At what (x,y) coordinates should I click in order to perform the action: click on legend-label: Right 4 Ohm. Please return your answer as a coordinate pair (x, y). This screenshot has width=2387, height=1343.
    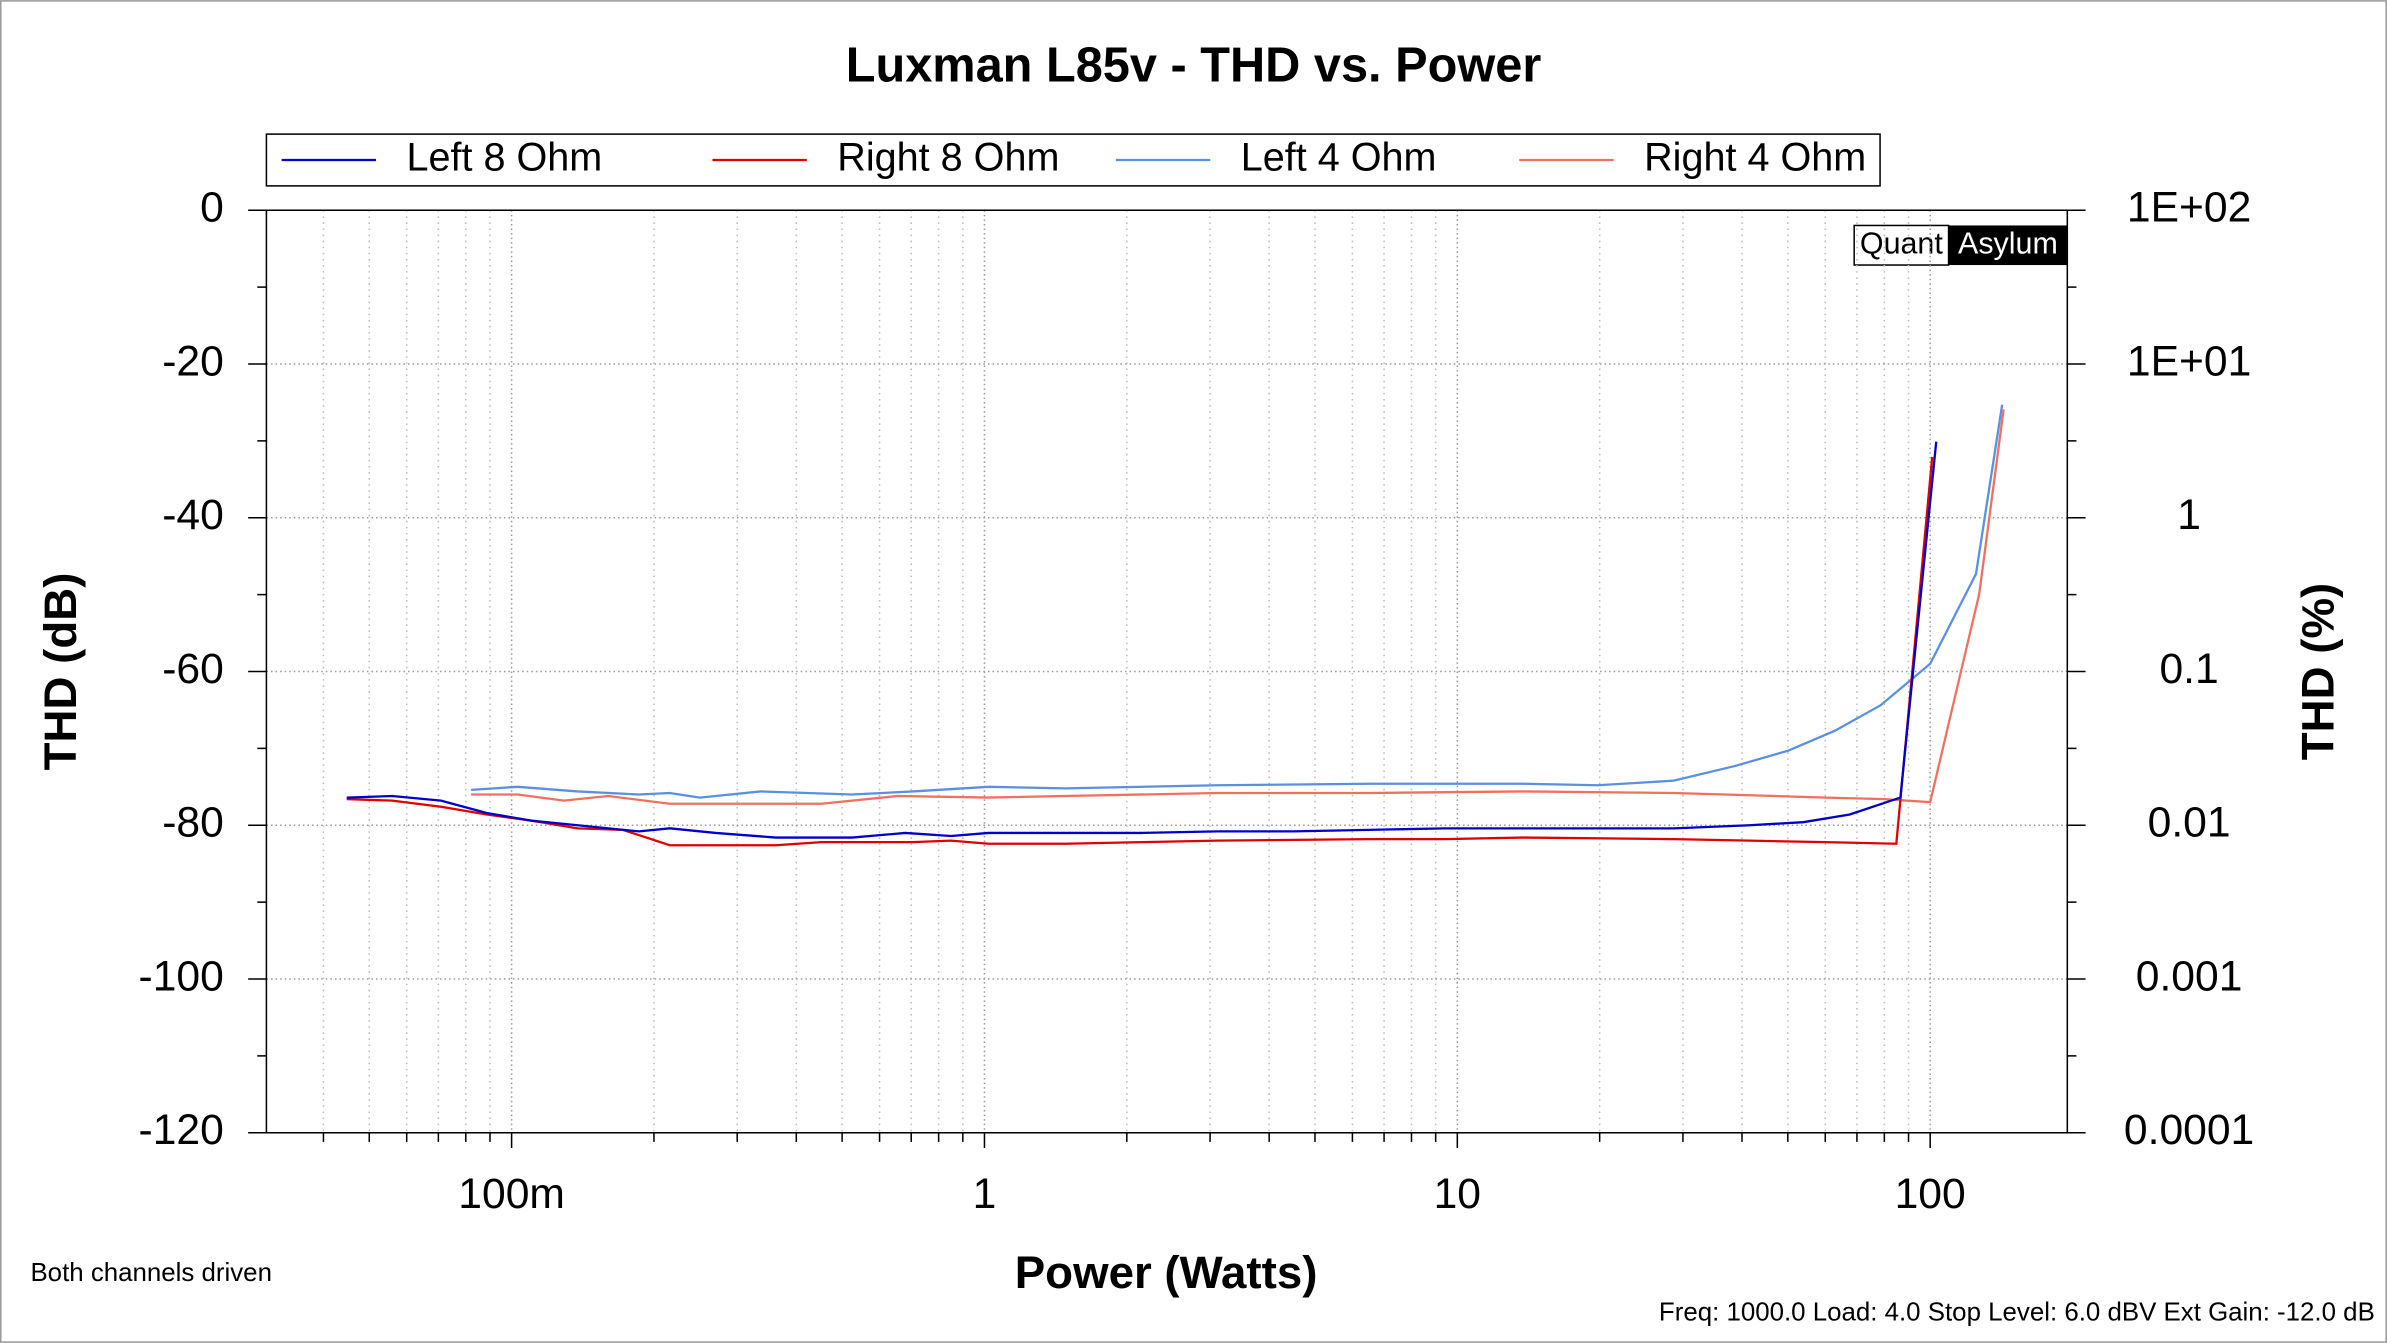
    Looking at the image, I should click on (1755, 157).